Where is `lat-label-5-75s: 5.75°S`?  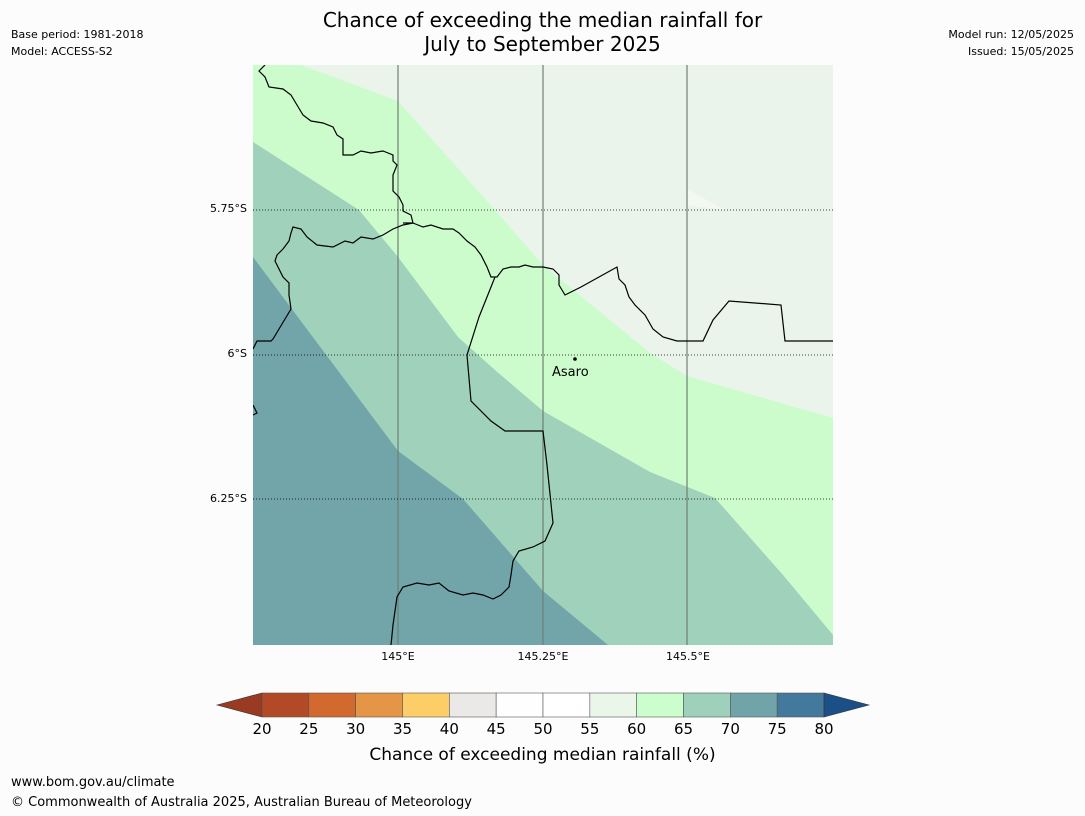 lat-label-5-75s: 5.75°S is located at coordinates (228, 208).